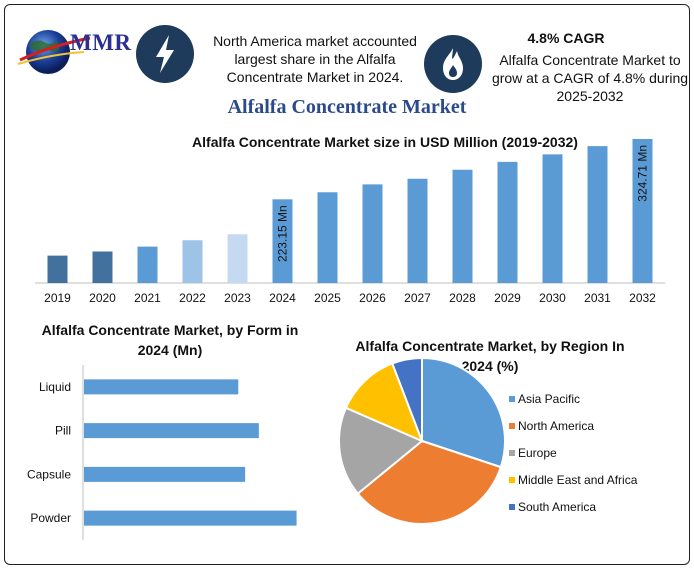 Image resolution: width=694 pixels, height=569 pixels. What do you see at coordinates (57, 269) in the screenshot?
I see `bar-2019` at bounding box center [57, 269].